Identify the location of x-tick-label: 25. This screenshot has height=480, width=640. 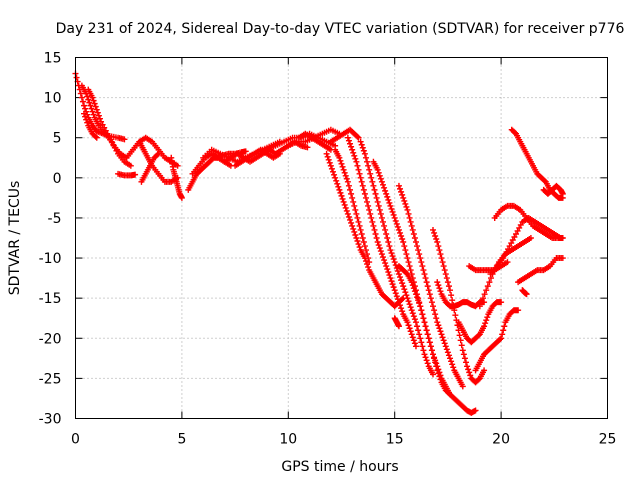
(608, 440).